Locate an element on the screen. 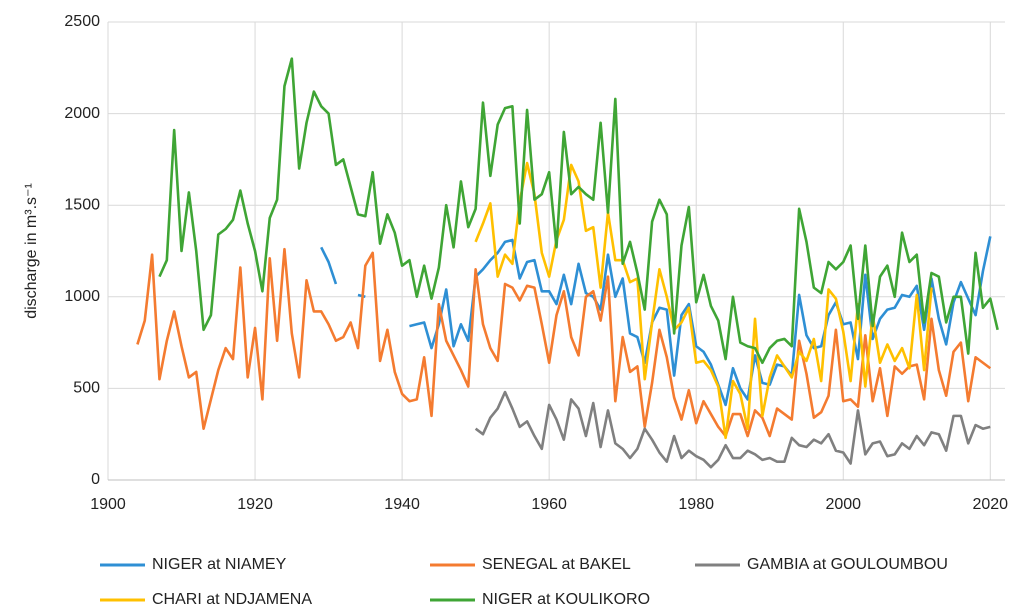 Image resolution: width=1014 pixels, height=610 pixels. legend-label: GAMBIA at GOULOUMBOU is located at coordinates (847, 564).